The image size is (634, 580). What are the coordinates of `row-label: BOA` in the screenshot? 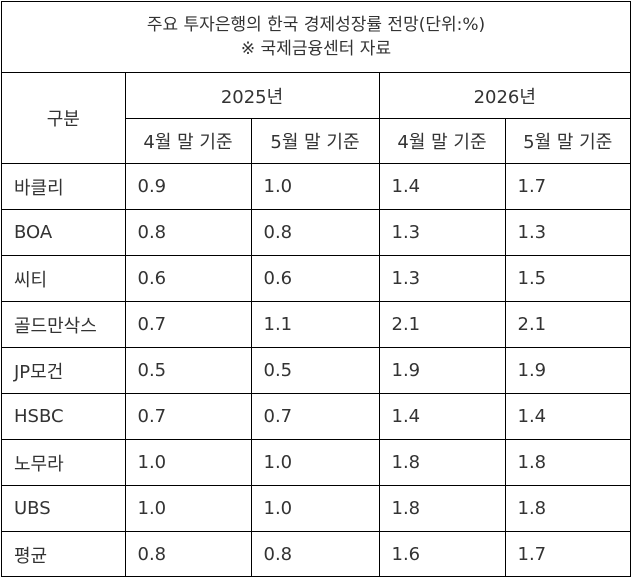 It's located at (64, 232).